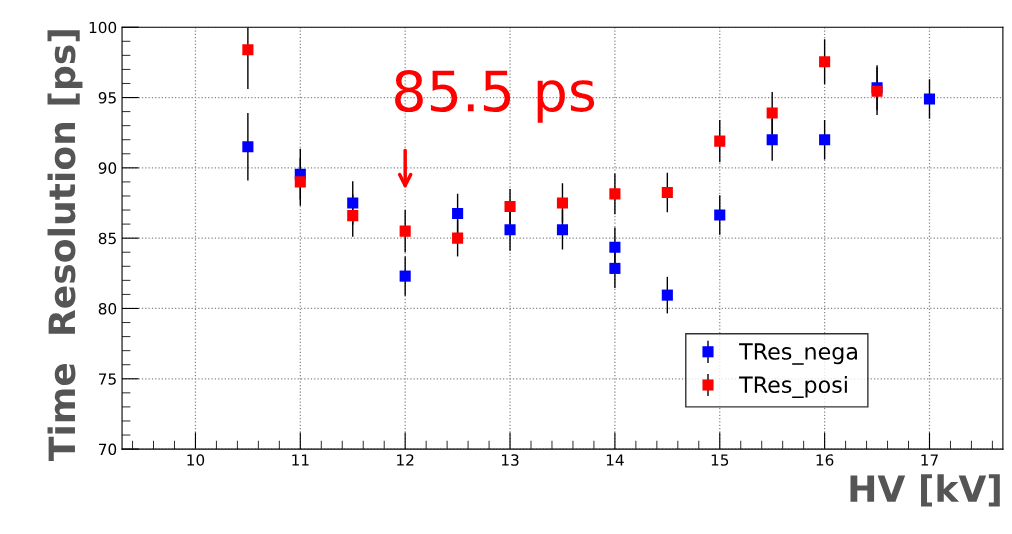 The image size is (1012, 534). What do you see at coordinates (793, 387) in the screenshot?
I see `legend-label: TRes_posi` at bounding box center [793, 387].